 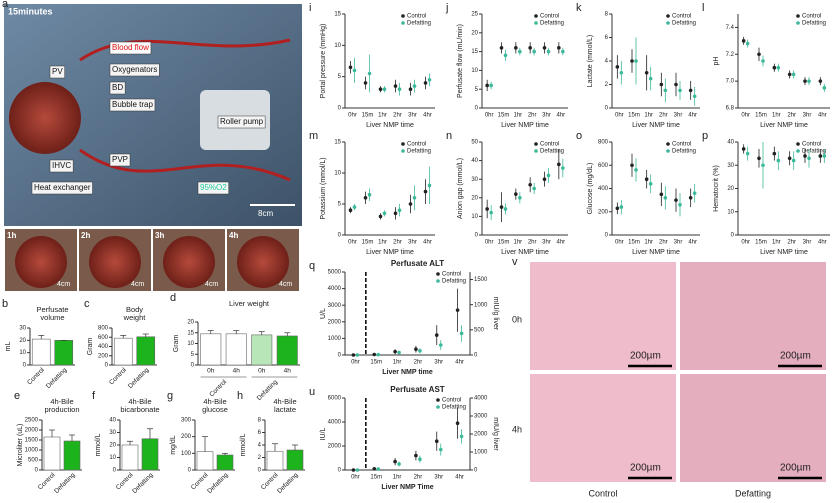 I want to click on y-tick-label: 7.4, so click(x=730, y=28).